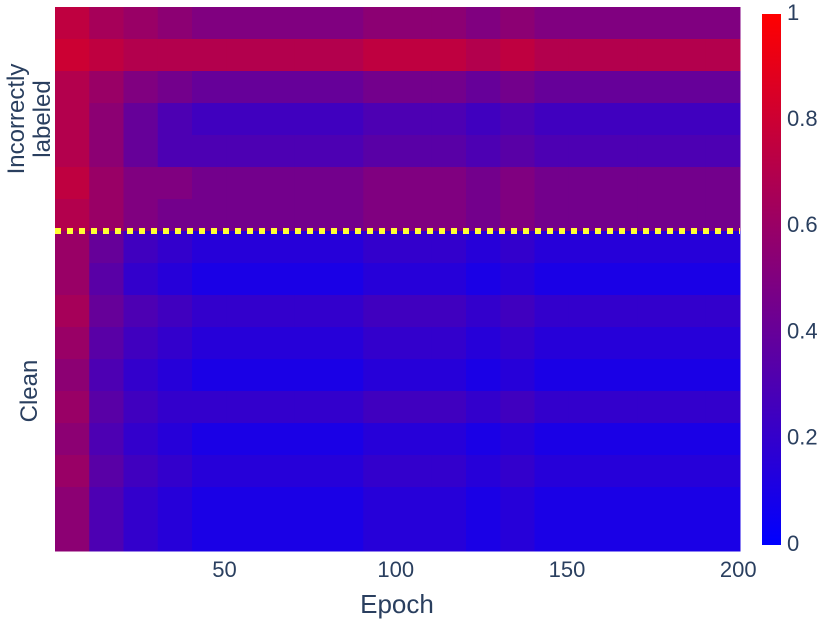  I want to click on colorbar, so click(771, 279).